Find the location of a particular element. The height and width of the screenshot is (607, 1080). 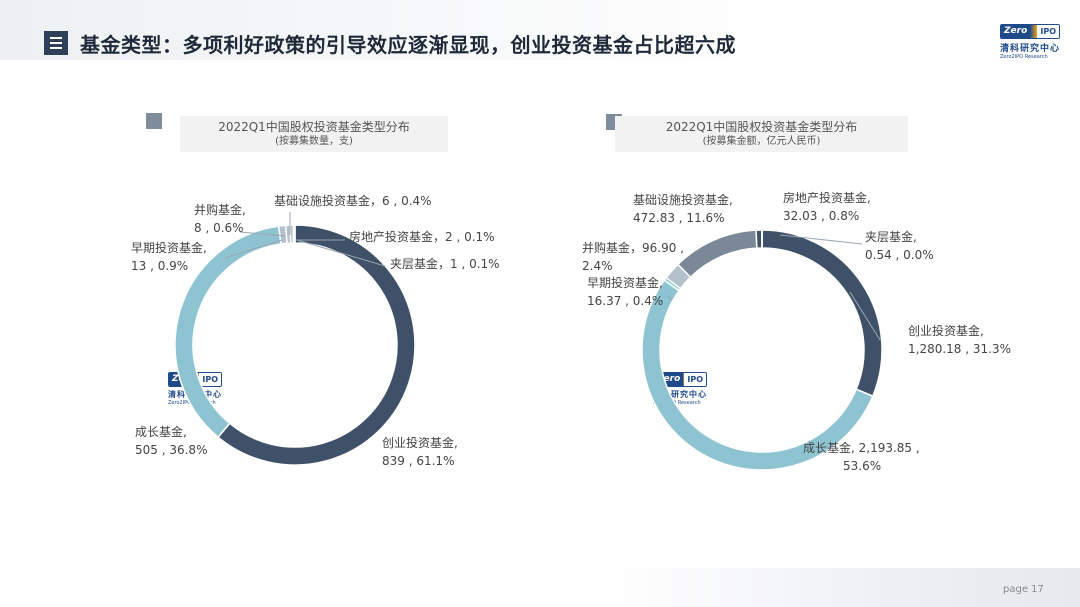

donut-slice-夹层基金 is located at coordinates (294, 234).